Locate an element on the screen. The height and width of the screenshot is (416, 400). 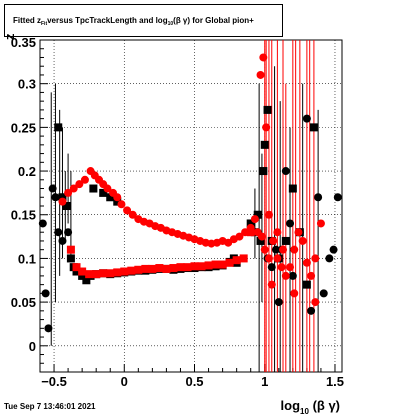
x-tick-label: −0.5 is located at coordinates (54, 381).